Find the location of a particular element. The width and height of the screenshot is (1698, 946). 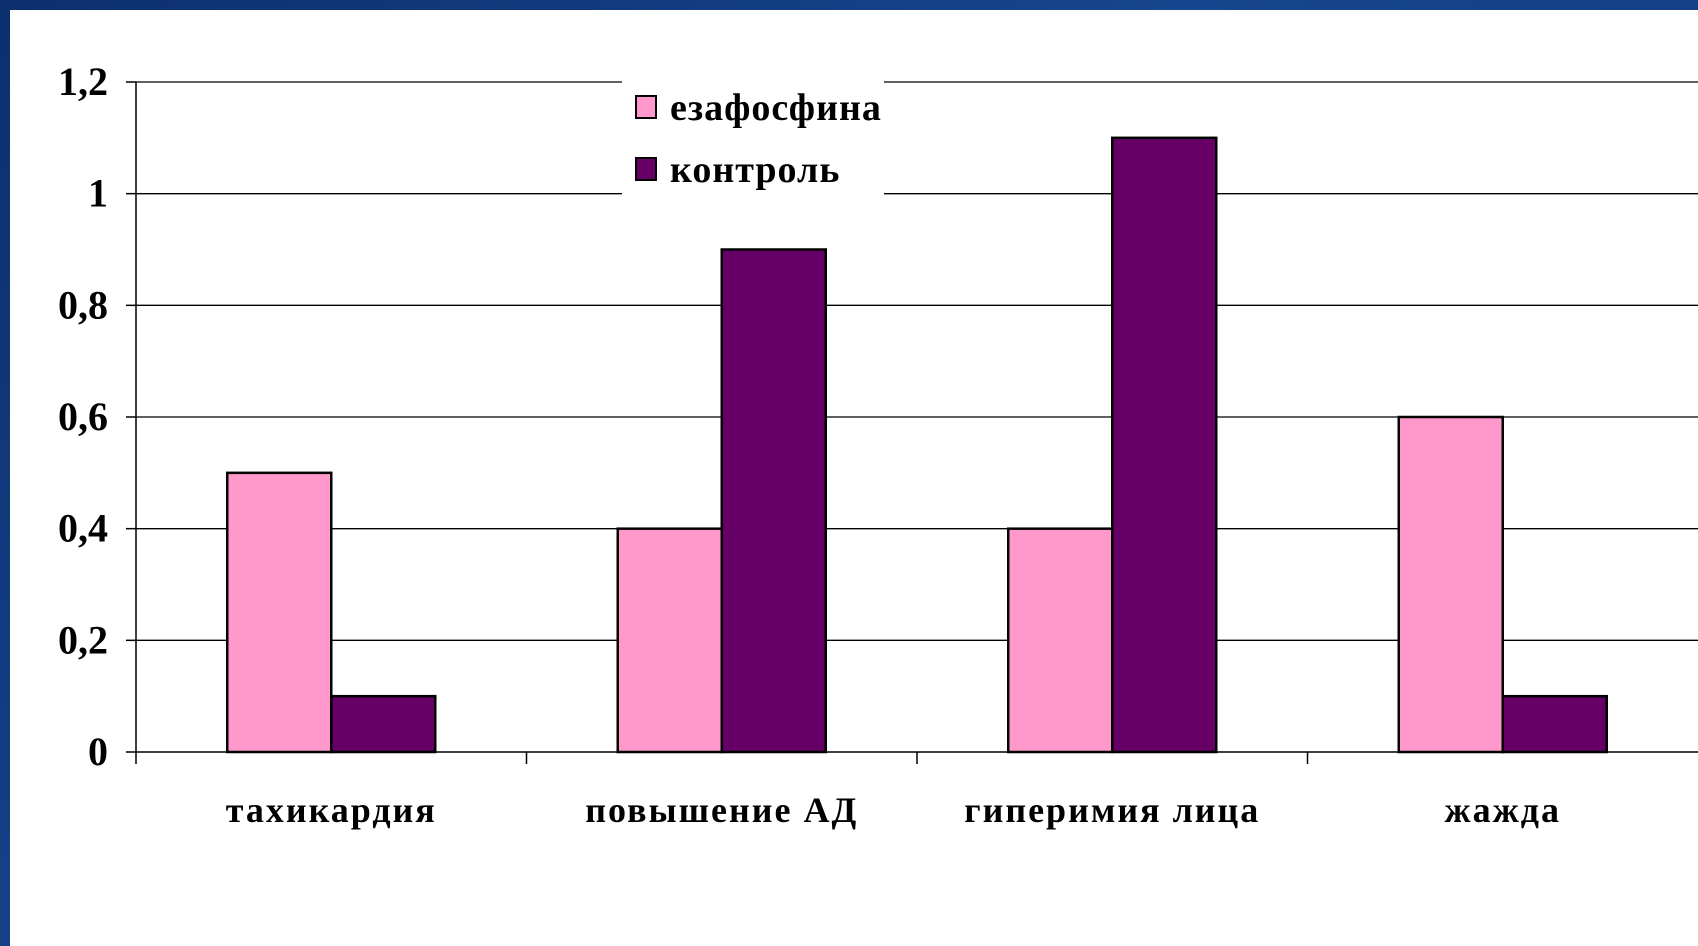

legend: езафосфина контроль is located at coordinates (753, 142).